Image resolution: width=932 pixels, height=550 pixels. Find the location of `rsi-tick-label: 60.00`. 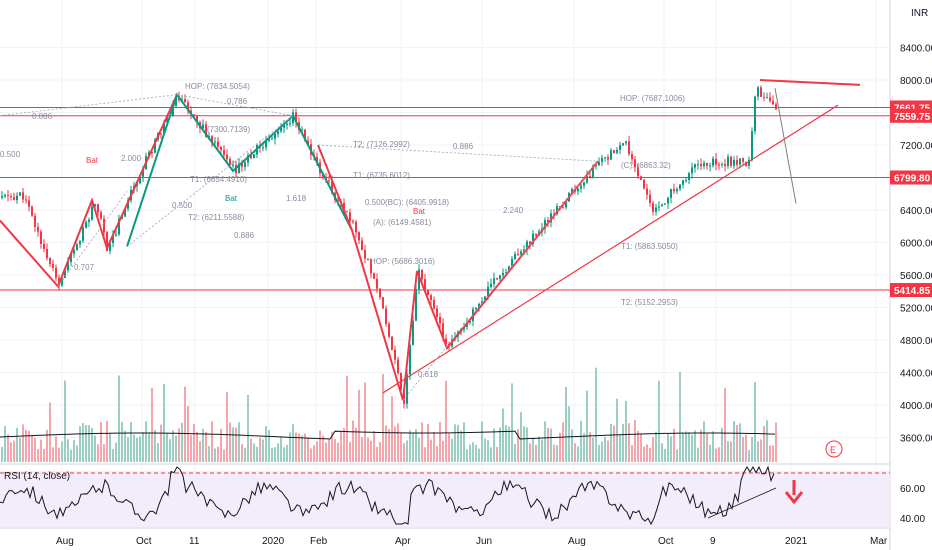

rsi-tick-label: 60.00 is located at coordinates (912, 489).